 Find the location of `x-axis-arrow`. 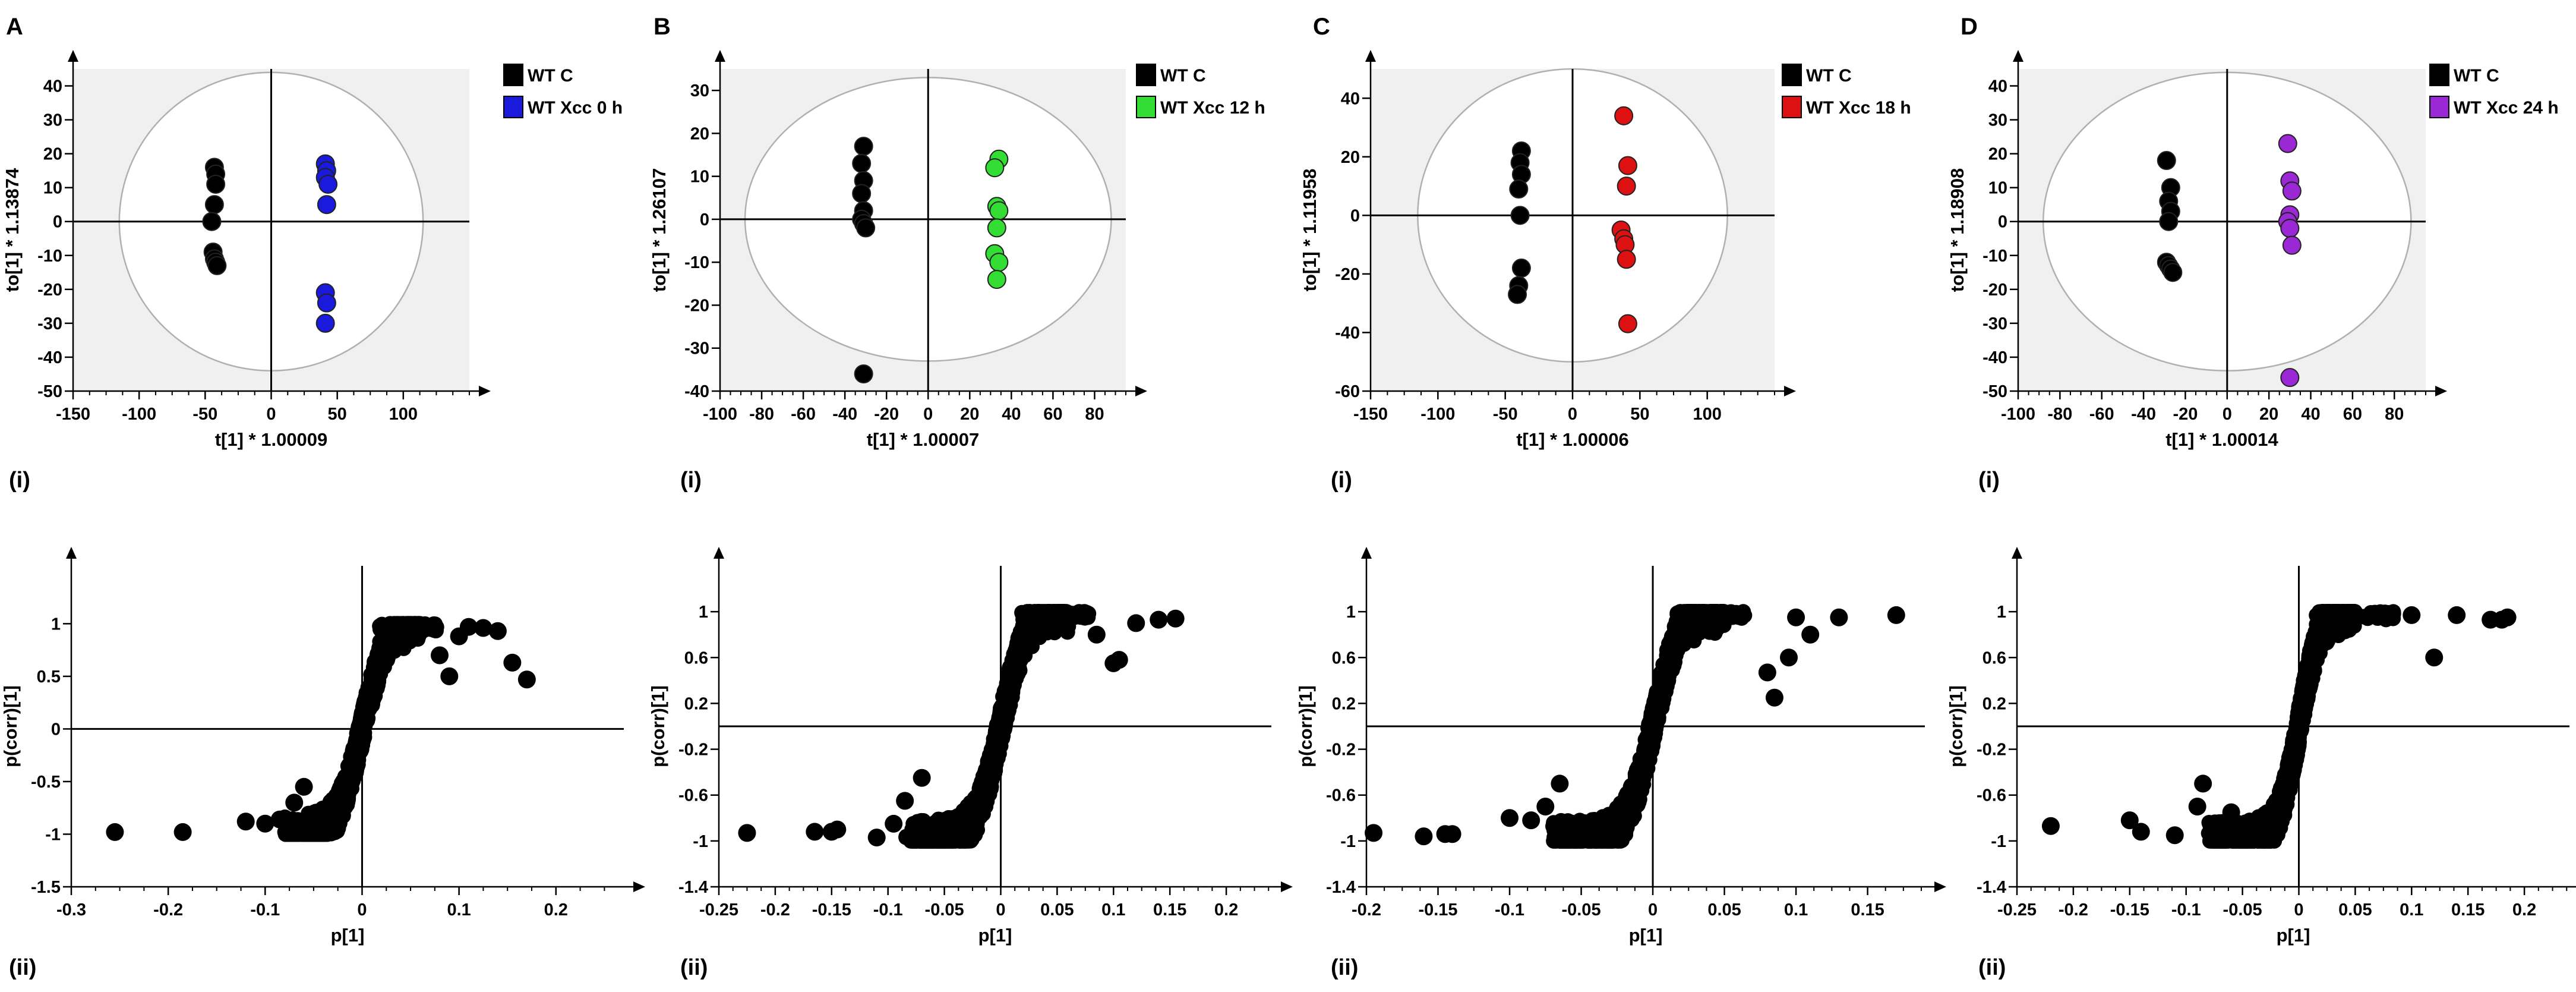

x-axis-arrow is located at coordinates (639, 886).